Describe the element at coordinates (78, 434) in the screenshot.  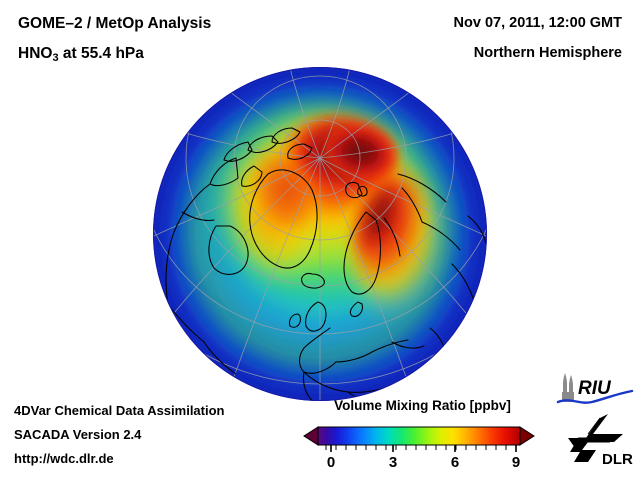
I see `footer-version: SACADA Version 2.4` at that location.